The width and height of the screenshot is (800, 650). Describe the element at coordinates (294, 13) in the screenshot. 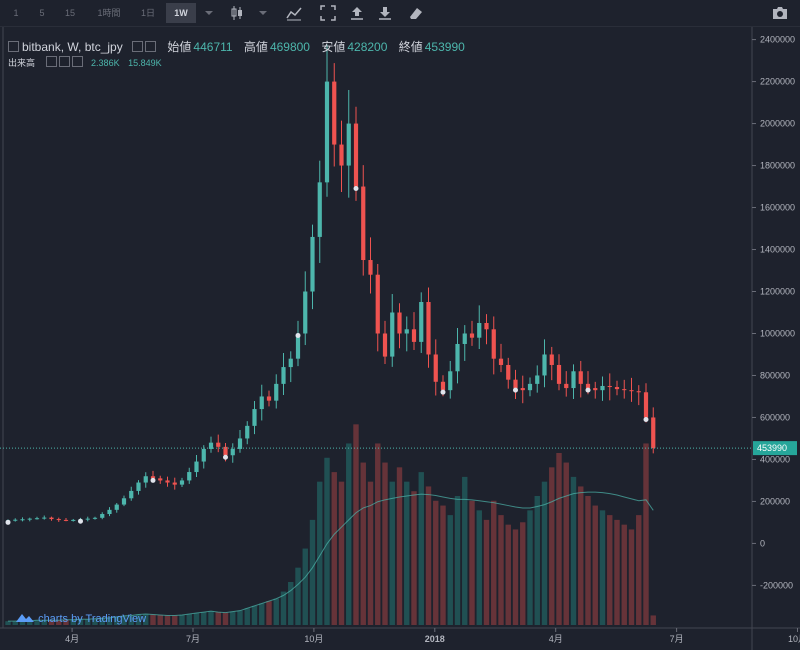

I see `indicators-icon` at that location.